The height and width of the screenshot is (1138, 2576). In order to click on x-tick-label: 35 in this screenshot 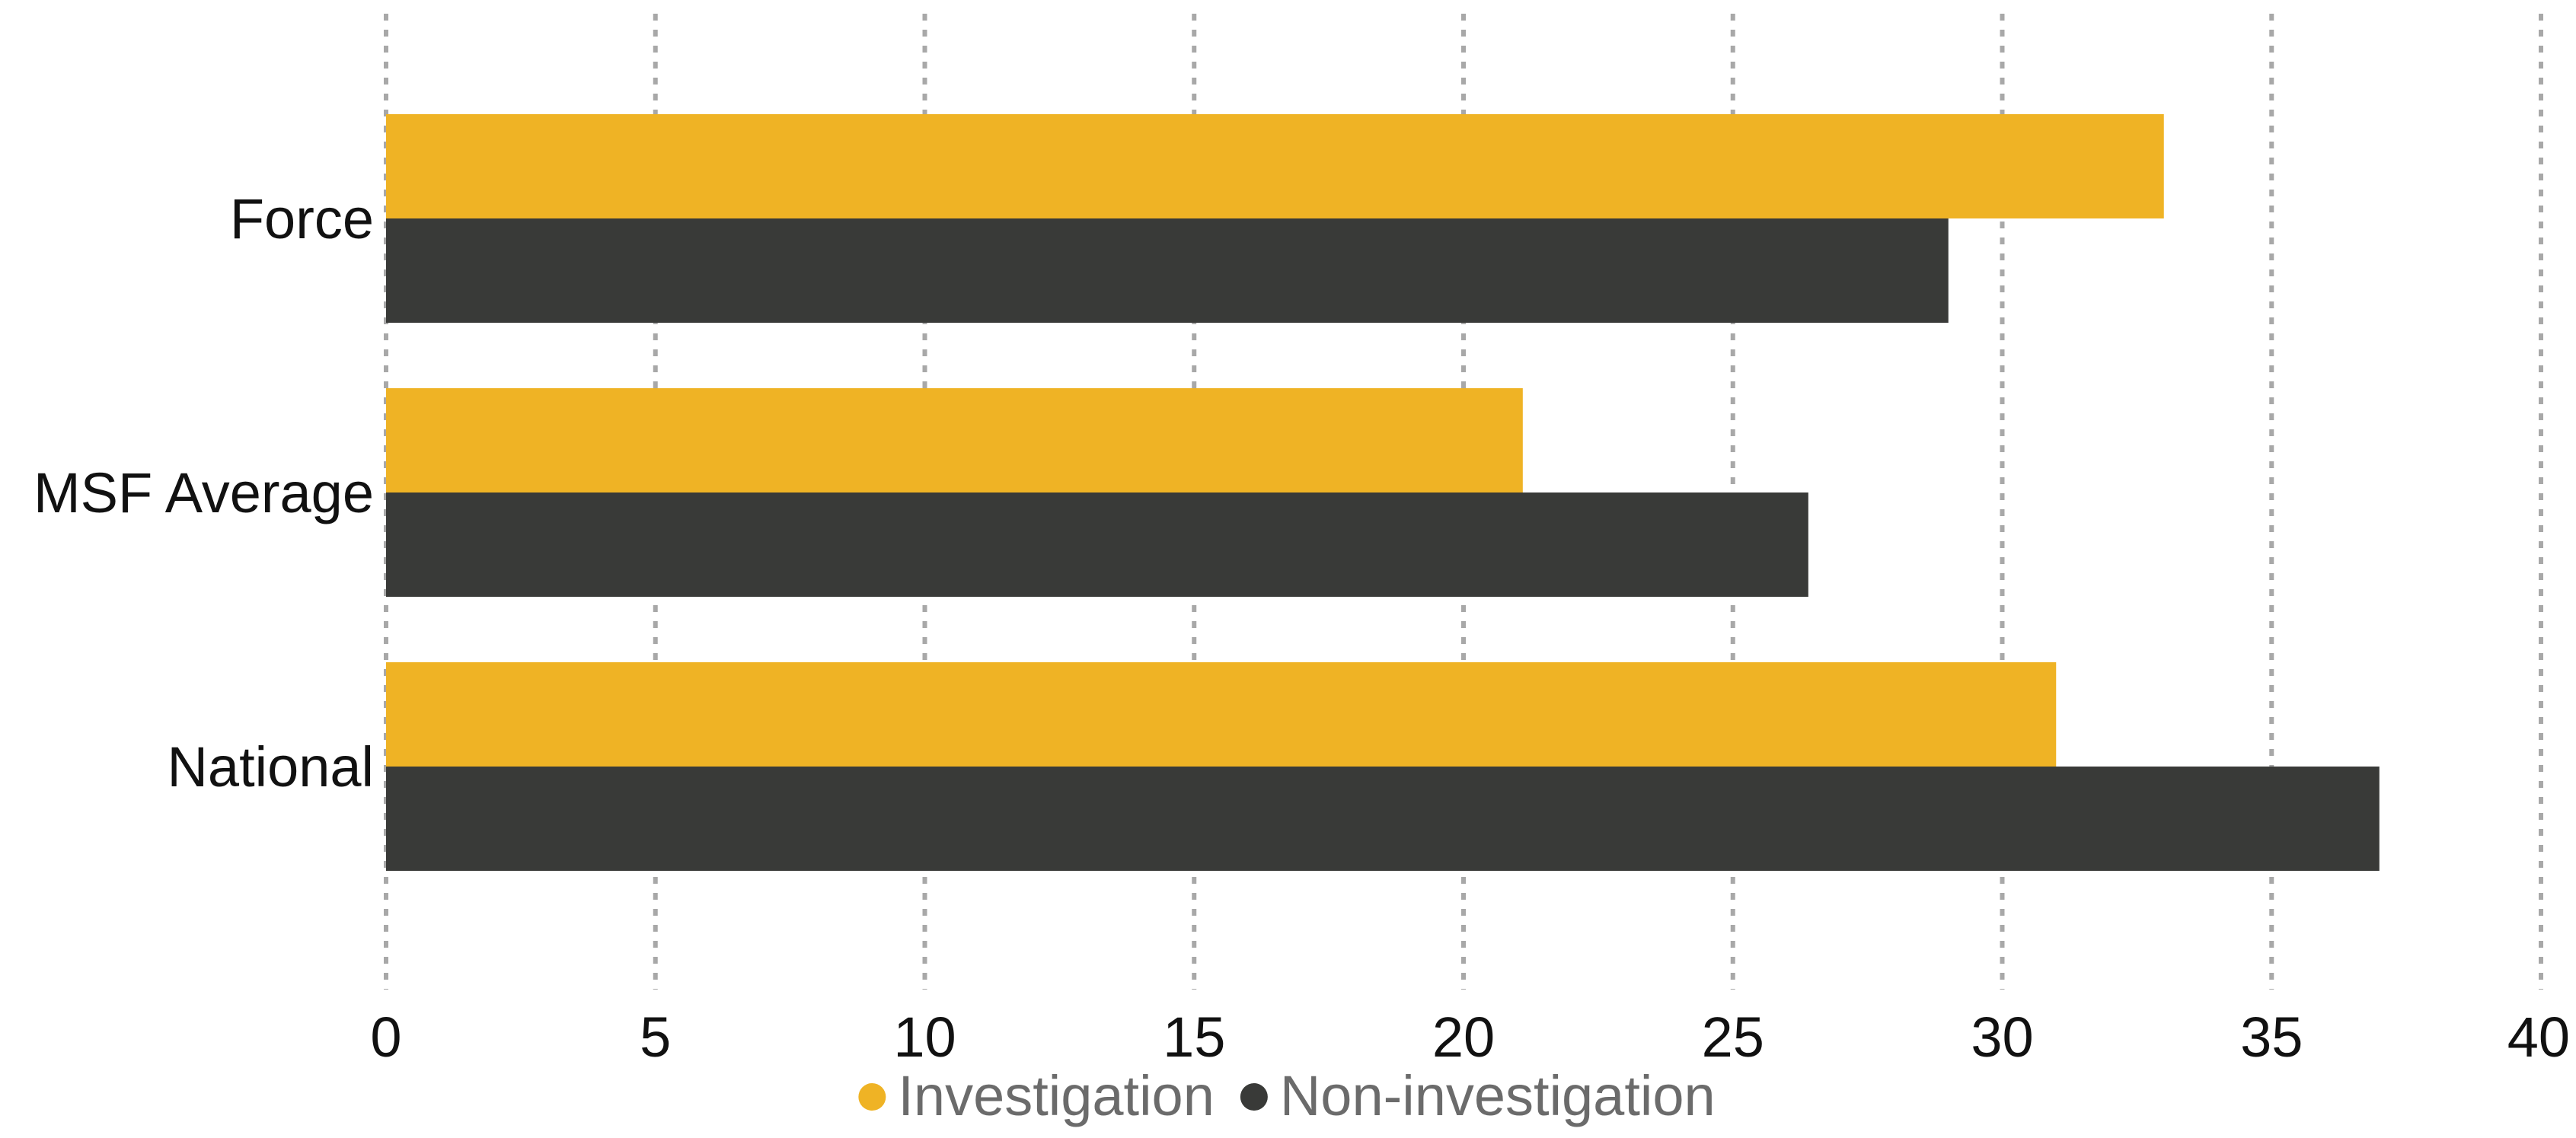, I will do `click(2271, 1037)`.